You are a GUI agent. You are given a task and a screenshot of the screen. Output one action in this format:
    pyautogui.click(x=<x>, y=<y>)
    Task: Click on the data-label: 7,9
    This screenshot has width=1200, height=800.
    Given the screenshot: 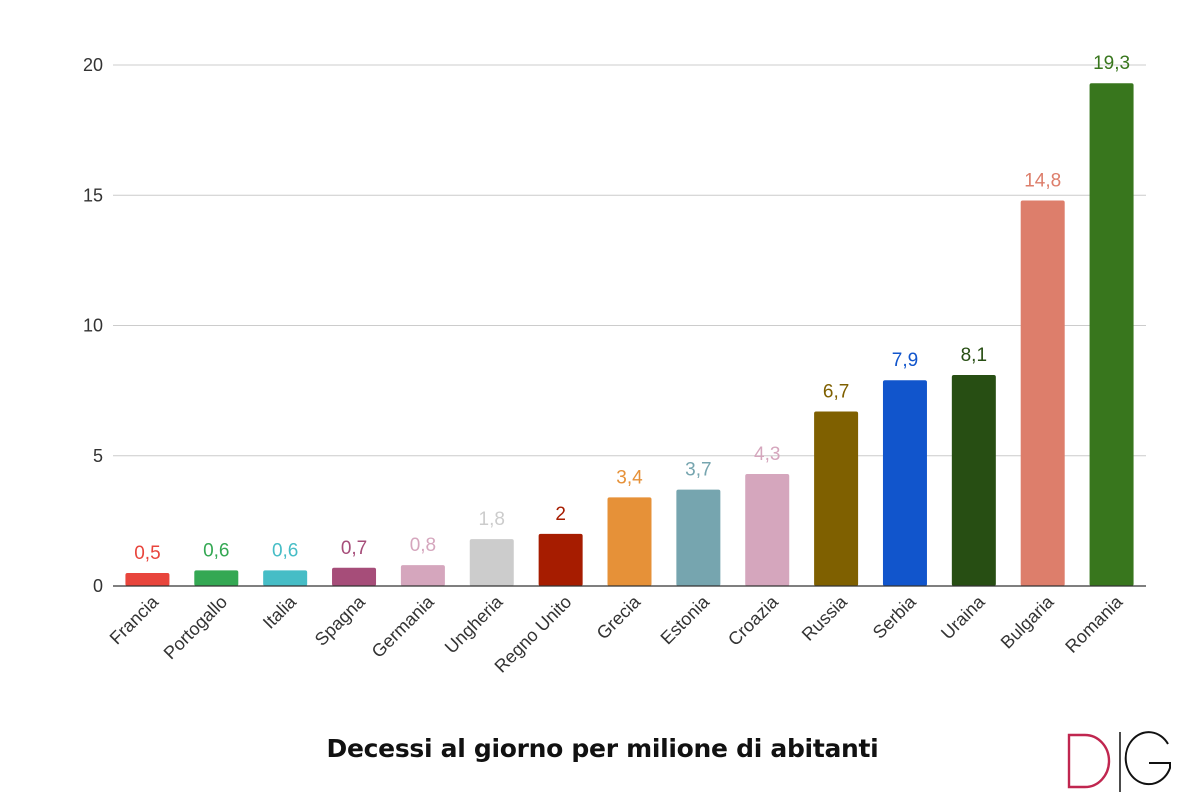 What is the action you would take?
    pyautogui.click(x=905, y=360)
    